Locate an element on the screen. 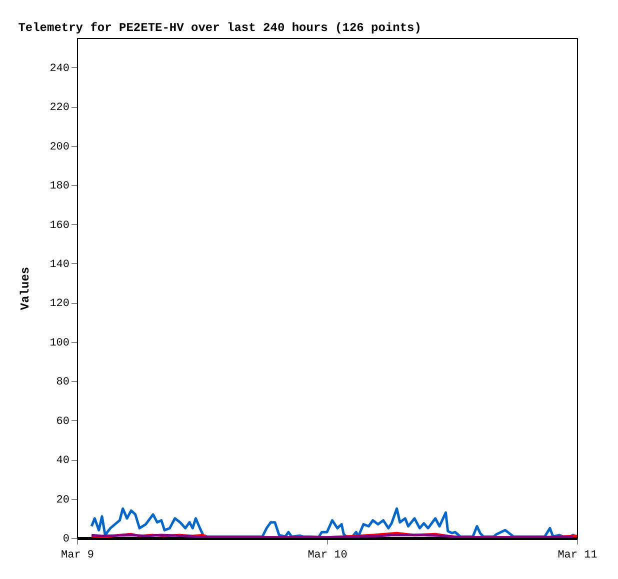  y-tick-label: 200 is located at coordinates (60, 147).